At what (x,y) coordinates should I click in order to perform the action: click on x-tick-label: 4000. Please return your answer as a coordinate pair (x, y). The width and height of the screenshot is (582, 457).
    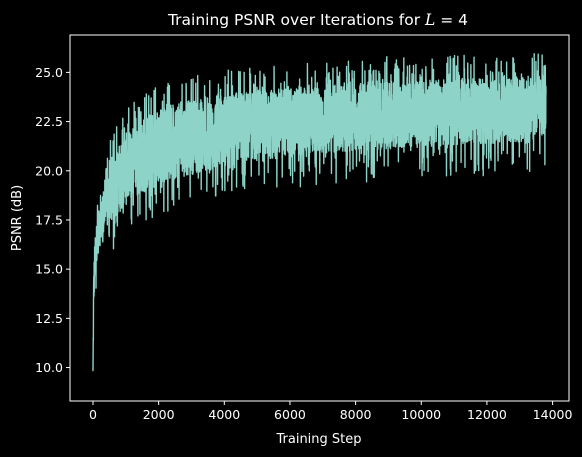
    Looking at the image, I should click on (224, 414).